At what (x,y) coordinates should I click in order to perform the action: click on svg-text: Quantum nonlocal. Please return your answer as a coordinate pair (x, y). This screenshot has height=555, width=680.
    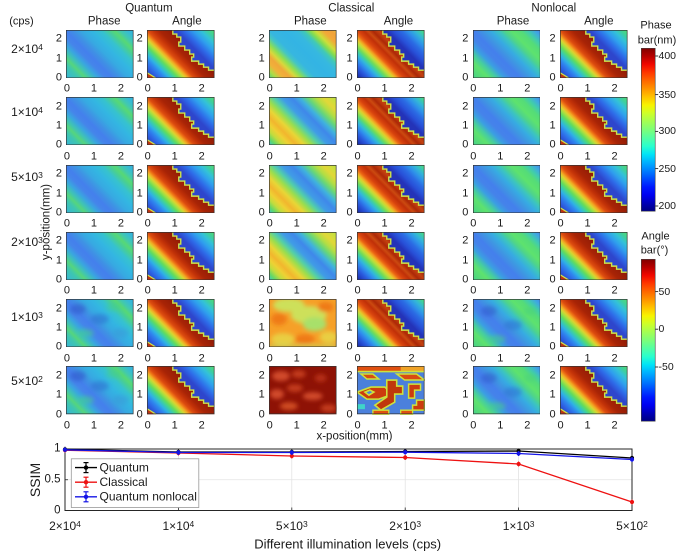
    Looking at the image, I should click on (148, 497).